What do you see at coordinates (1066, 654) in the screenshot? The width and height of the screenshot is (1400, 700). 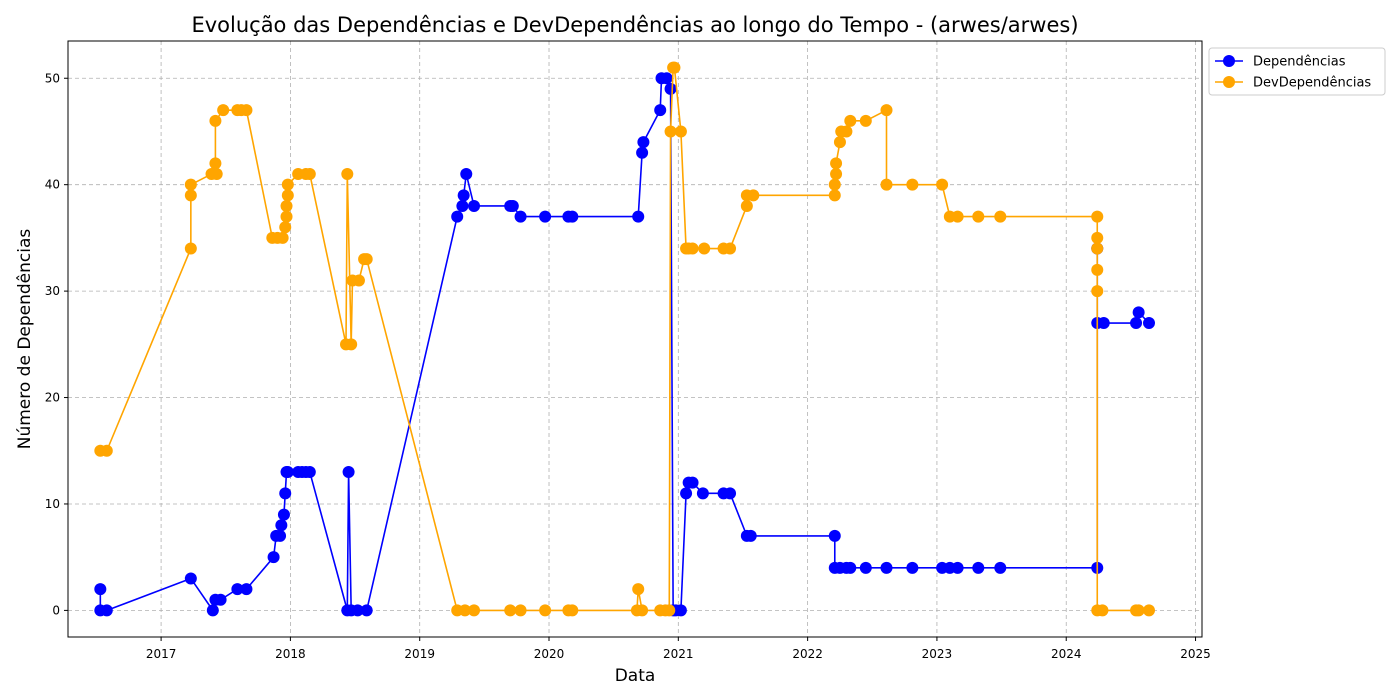 I see `x-tick-label: 2024` at bounding box center [1066, 654].